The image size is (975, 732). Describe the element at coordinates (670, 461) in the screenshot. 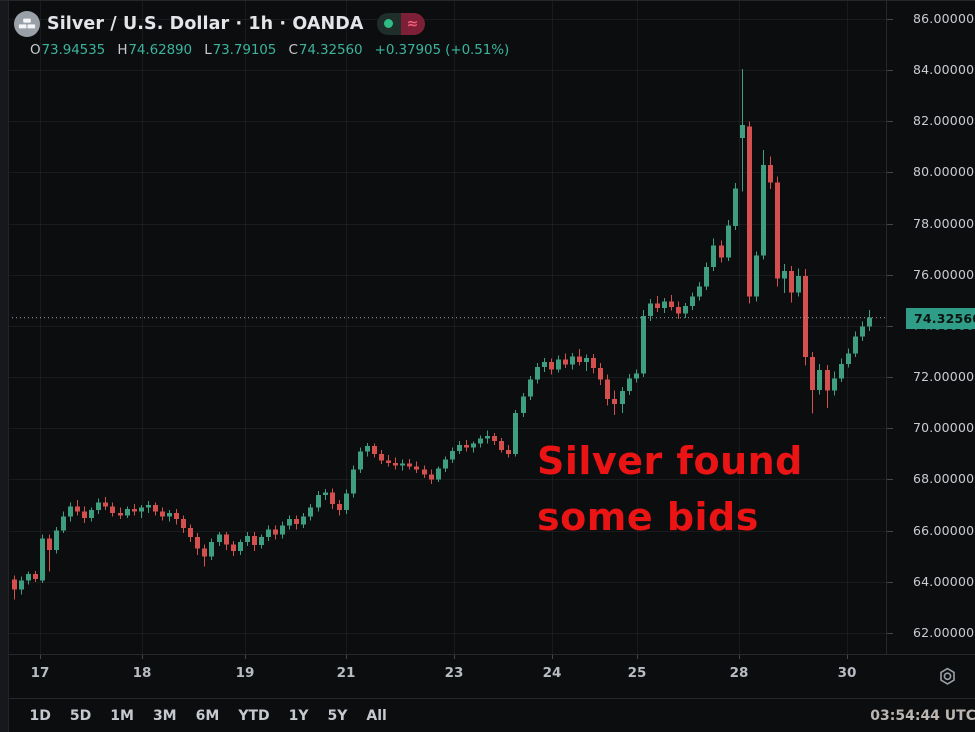

I see `annotation-line-1: Silver found` at that location.